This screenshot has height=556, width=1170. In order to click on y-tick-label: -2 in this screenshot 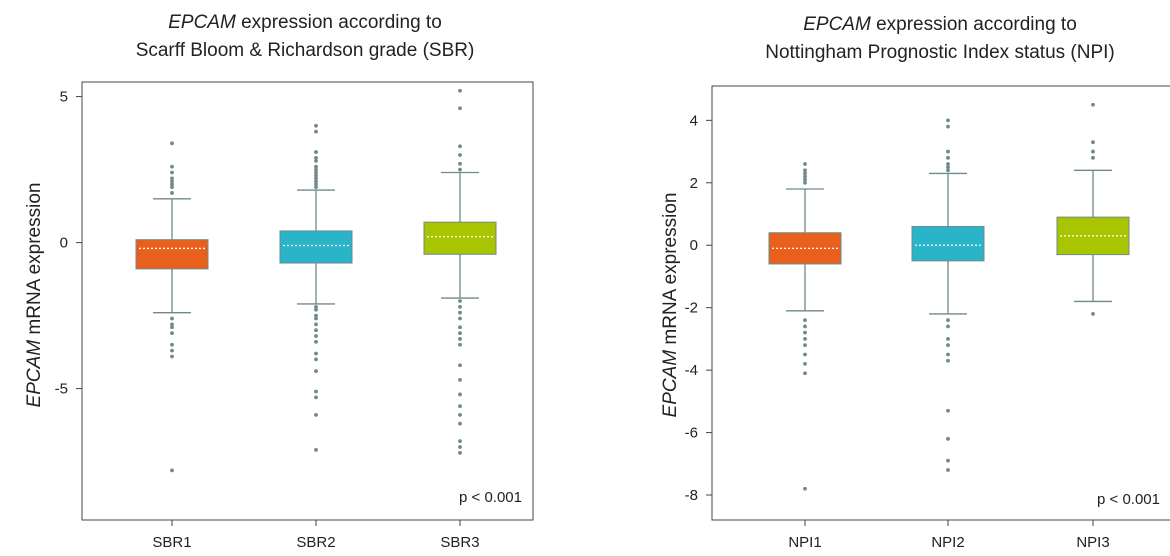, I will do `click(691, 308)`.